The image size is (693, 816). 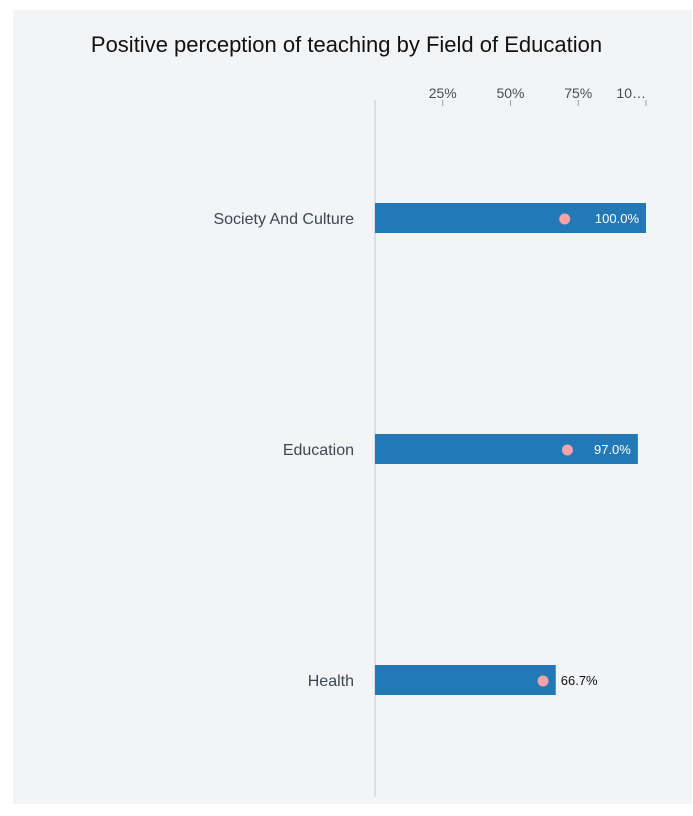 What do you see at coordinates (617, 218) in the screenshot?
I see `bar-value-label: 100.0%` at bounding box center [617, 218].